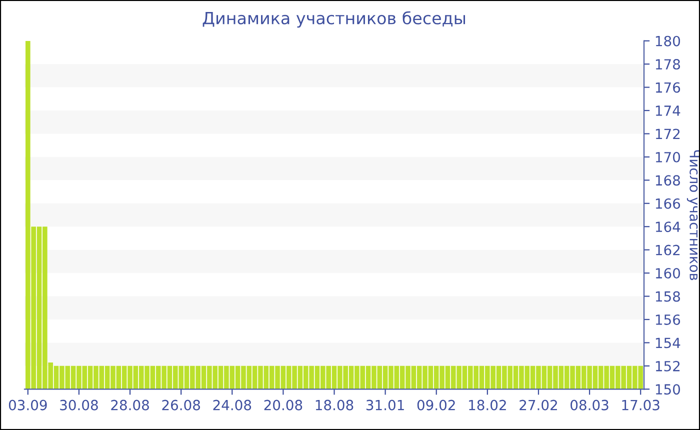  What do you see at coordinates (668, 296) in the screenshot?
I see `y-tick-label: 158` at bounding box center [668, 296].